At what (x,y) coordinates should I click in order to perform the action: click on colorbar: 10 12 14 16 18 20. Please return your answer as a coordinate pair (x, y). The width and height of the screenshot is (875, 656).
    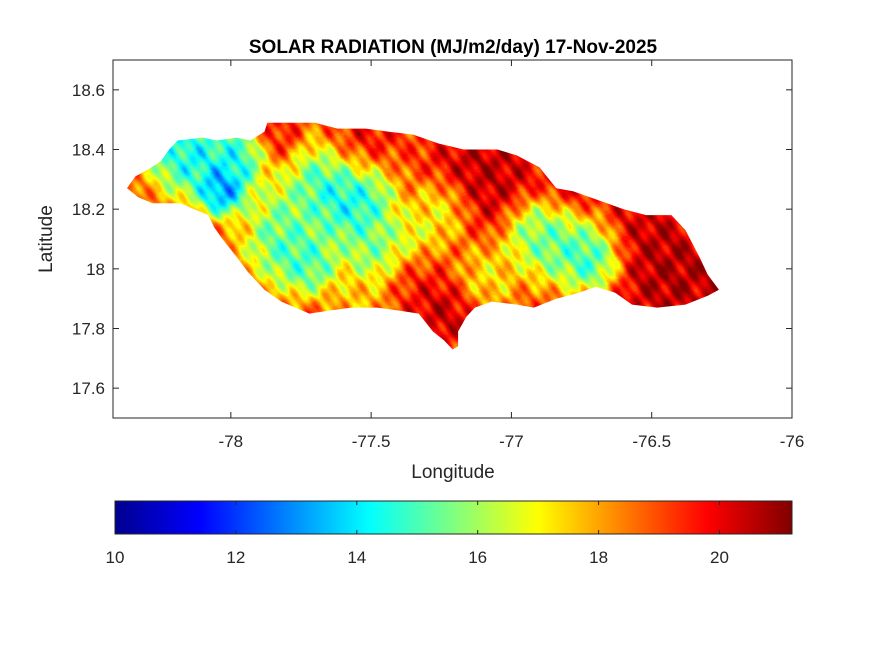
    Looking at the image, I should click on (449, 533).